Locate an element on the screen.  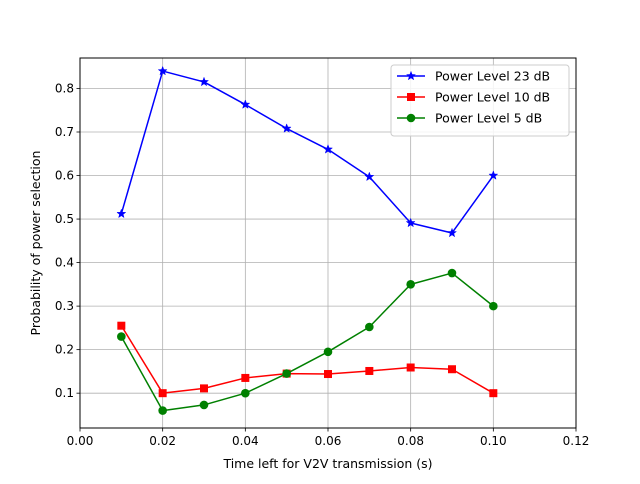
legend-entry: Power Level 10 dB is located at coordinates (473, 97).